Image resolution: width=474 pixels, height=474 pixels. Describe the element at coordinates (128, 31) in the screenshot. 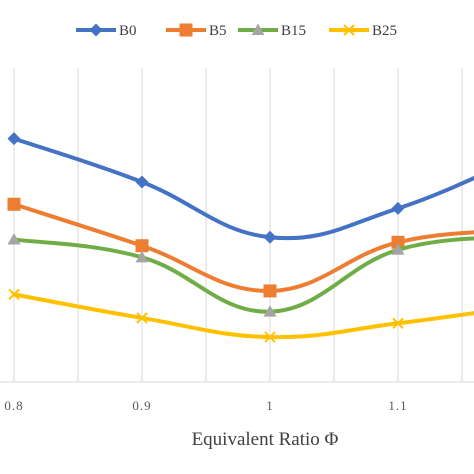

I see `legend-label: B0` at that location.